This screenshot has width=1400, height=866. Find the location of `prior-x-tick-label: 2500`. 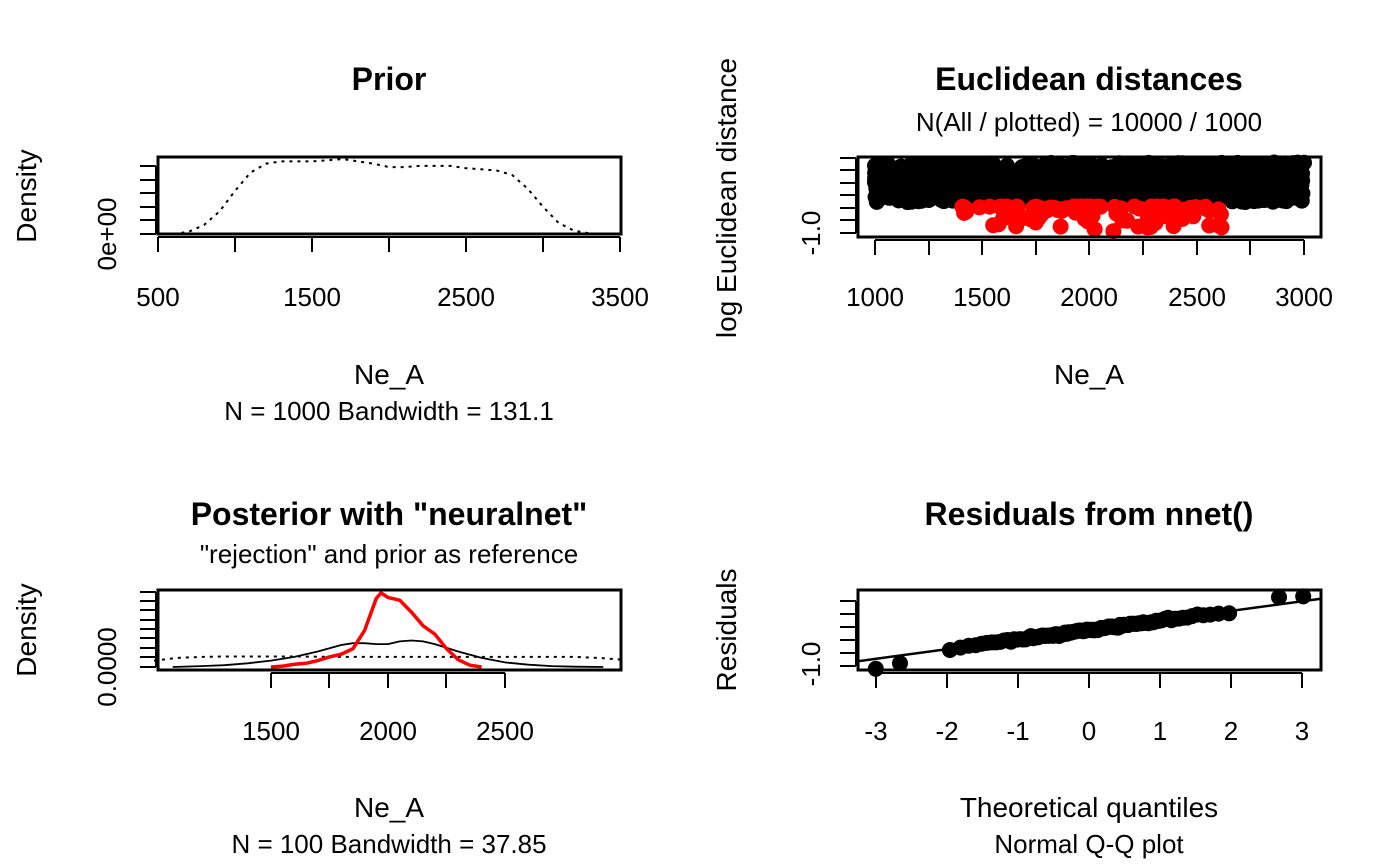

prior-x-tick-label: 2500 is located at coordinates (466, 297).